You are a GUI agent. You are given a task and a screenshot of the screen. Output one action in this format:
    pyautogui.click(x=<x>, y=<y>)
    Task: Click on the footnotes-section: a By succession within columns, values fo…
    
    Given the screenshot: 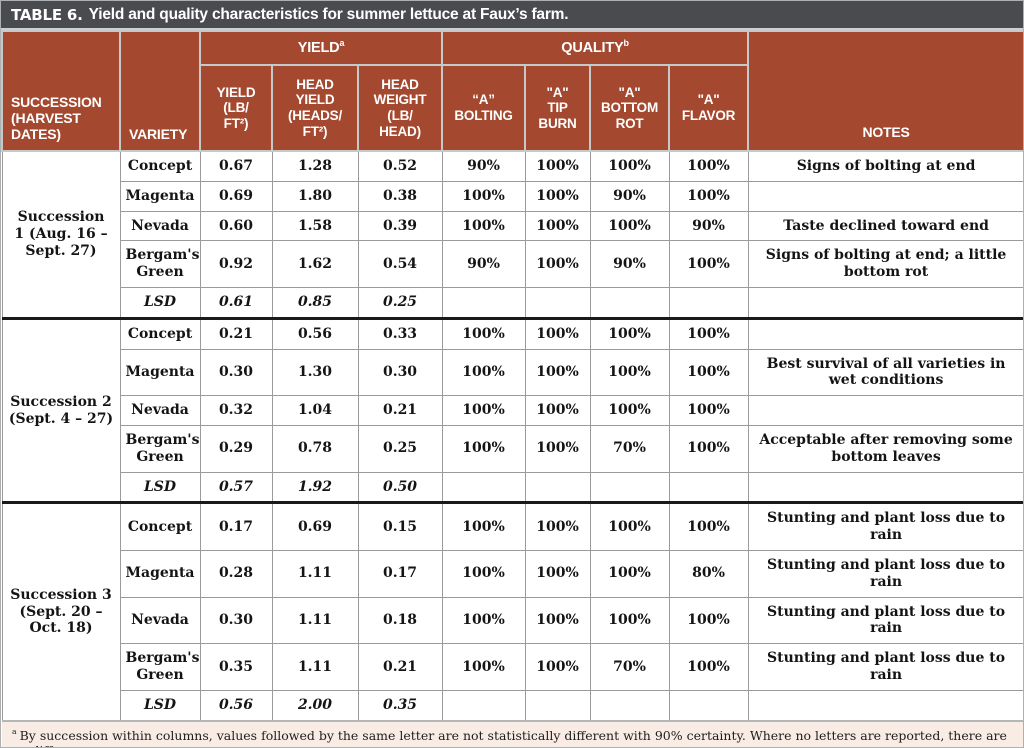 What is the action you would take?
    pyautogui.click(x=512, y=733)
    